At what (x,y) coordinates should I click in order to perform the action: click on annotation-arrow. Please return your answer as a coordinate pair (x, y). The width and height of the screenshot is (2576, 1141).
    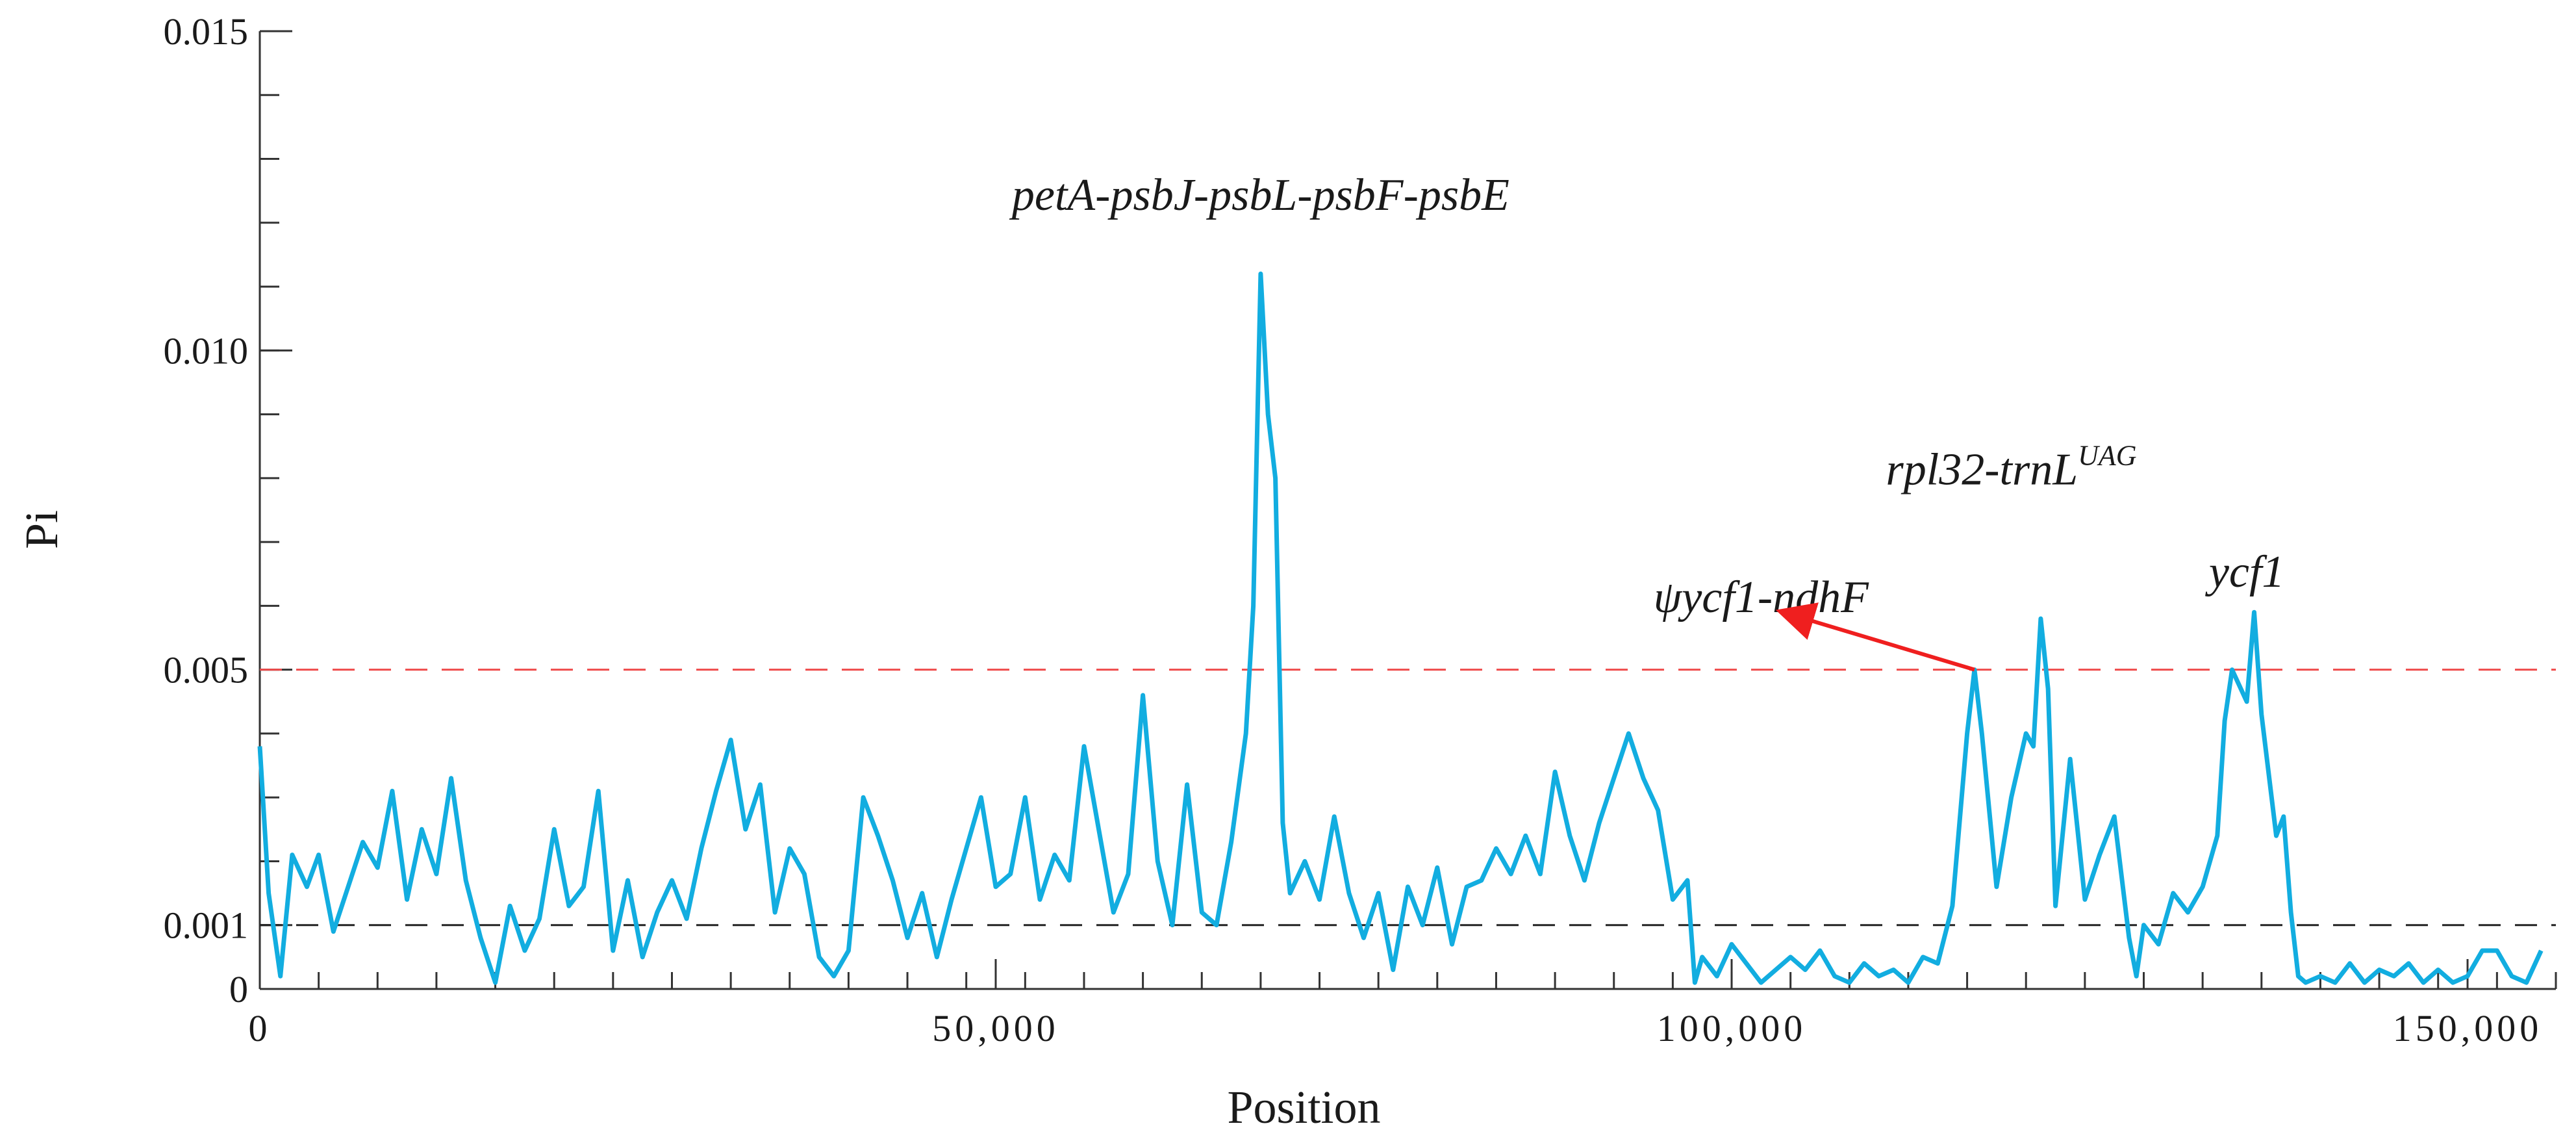
    Looking at the image, I should click on (1875, 637).